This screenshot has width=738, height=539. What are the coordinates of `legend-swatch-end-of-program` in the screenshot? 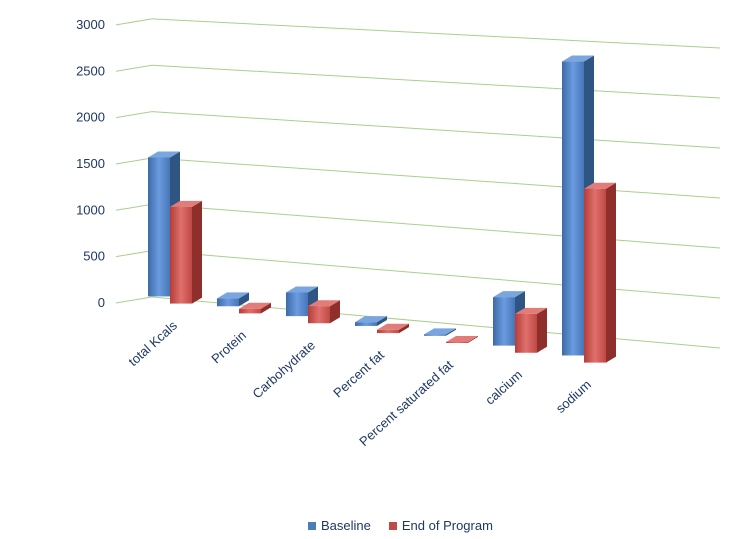 It's located at (392, 525).